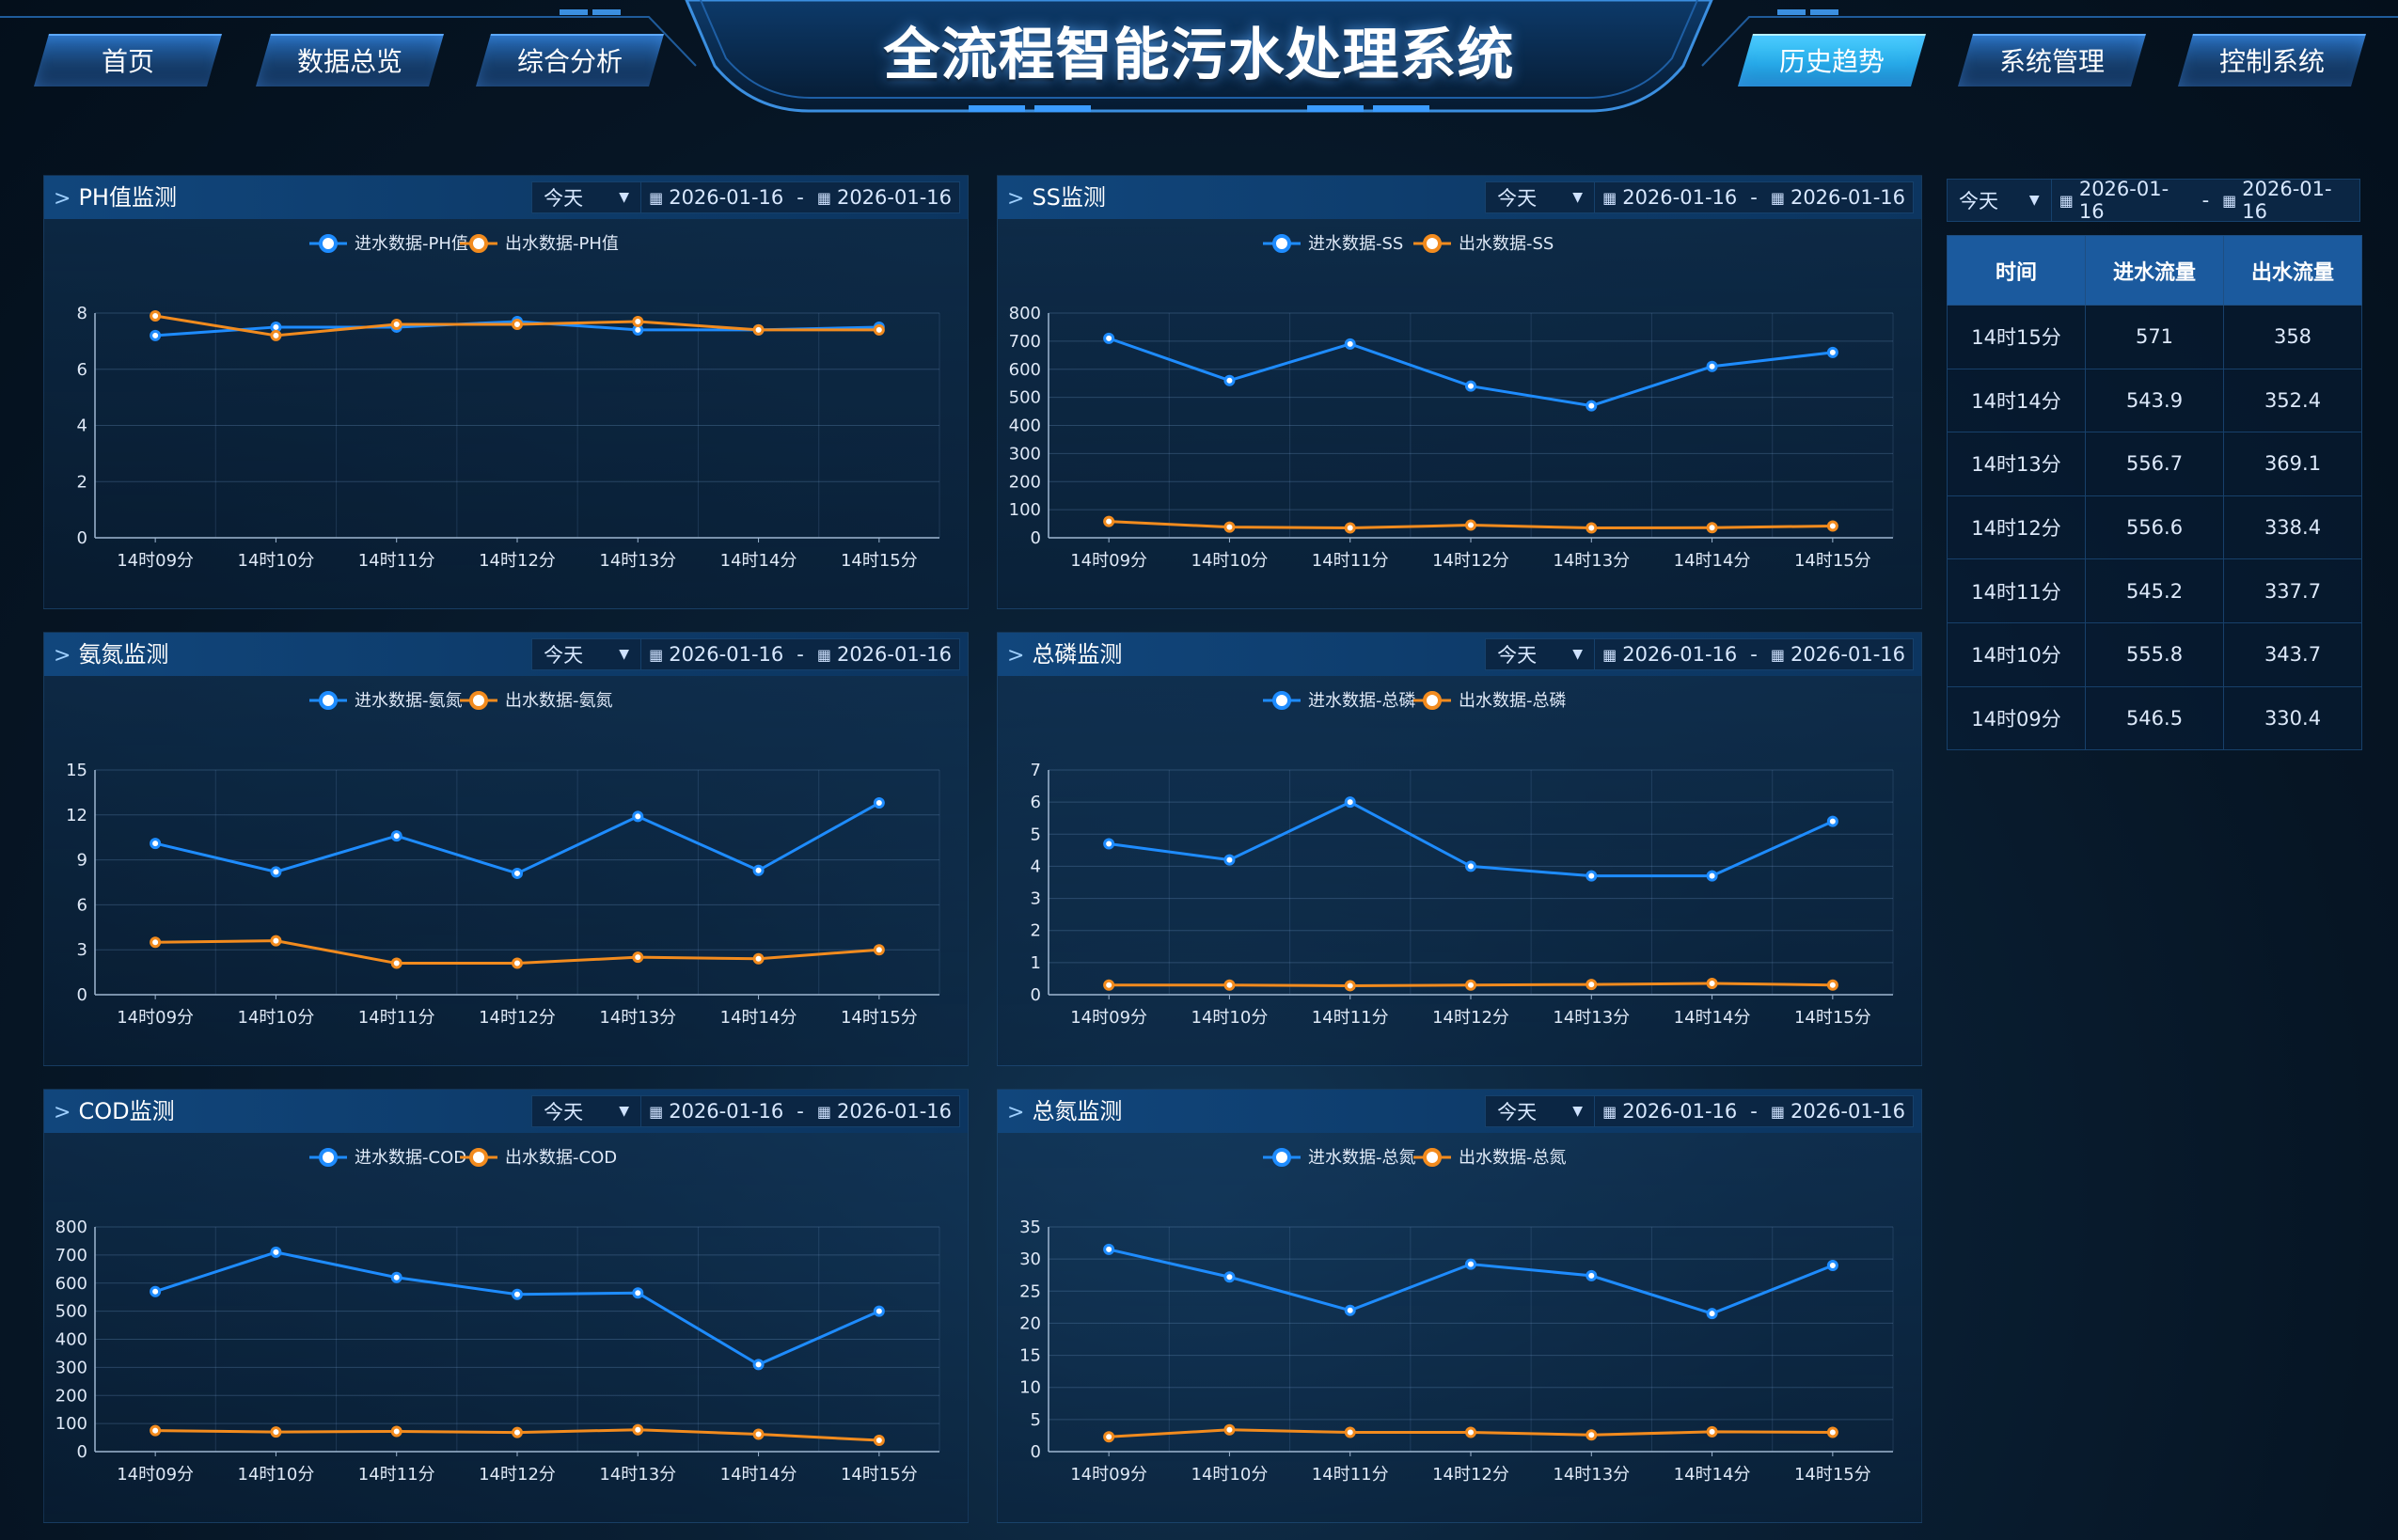  What do you see at coordinates (1025, 398) in the screenshot?
I see `y-tick-label: 500` at bounding box center [1025, 398].